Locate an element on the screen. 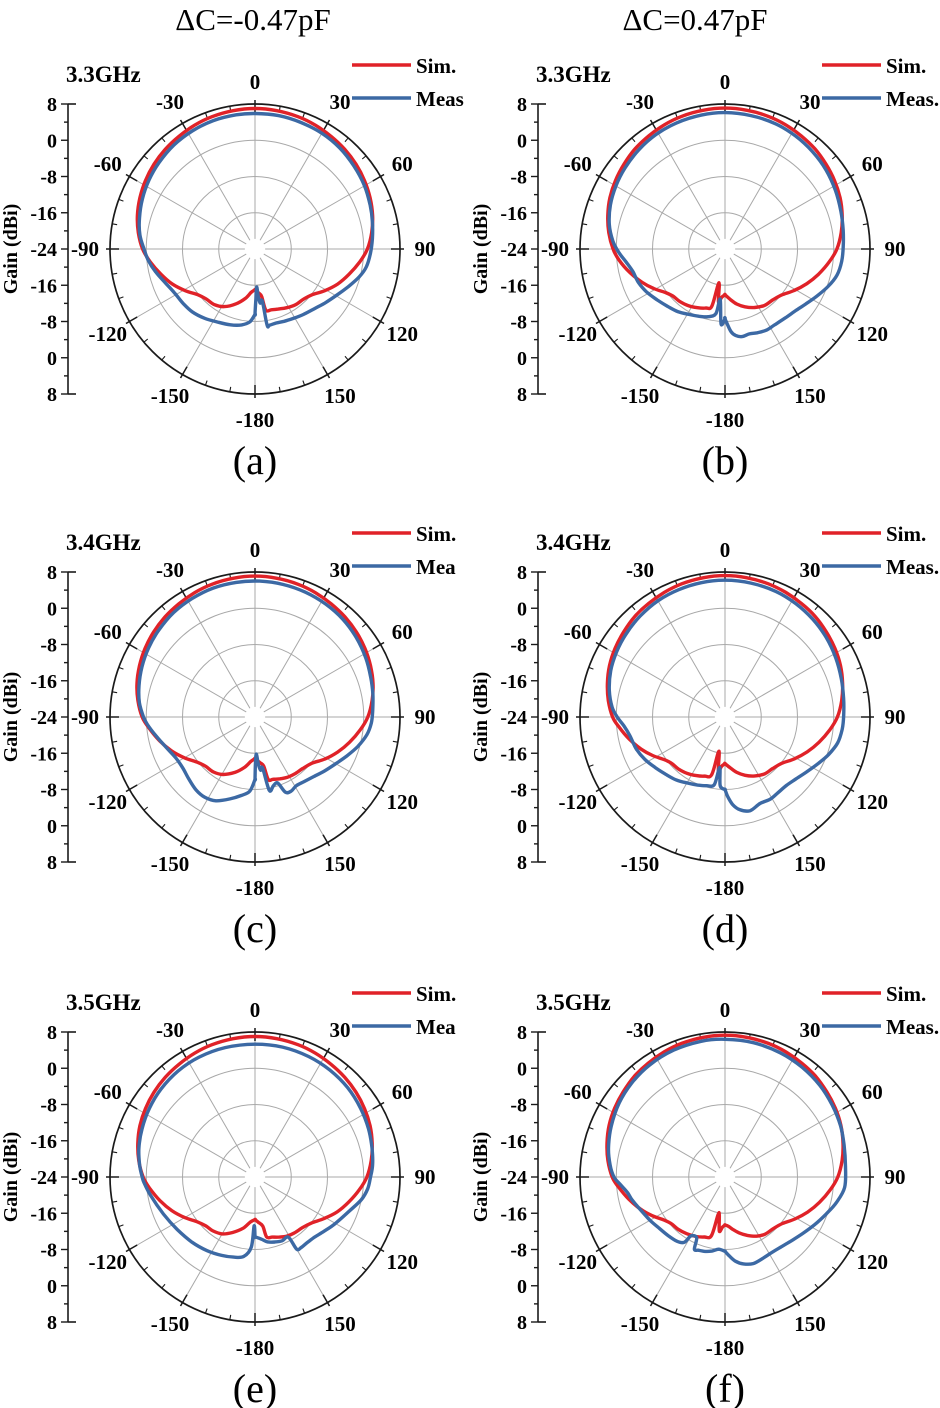 This screenshot has width=940, height=1408. legend-label-meas: Meas. is located at coordinates (912, 99).